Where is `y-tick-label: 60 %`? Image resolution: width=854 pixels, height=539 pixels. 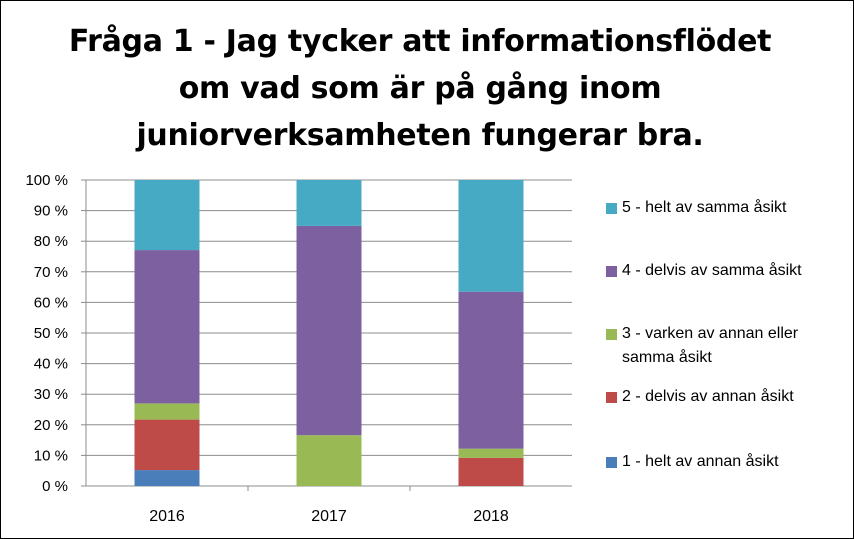
y-tick-label: 60 % is located at coordinates (51, 302).